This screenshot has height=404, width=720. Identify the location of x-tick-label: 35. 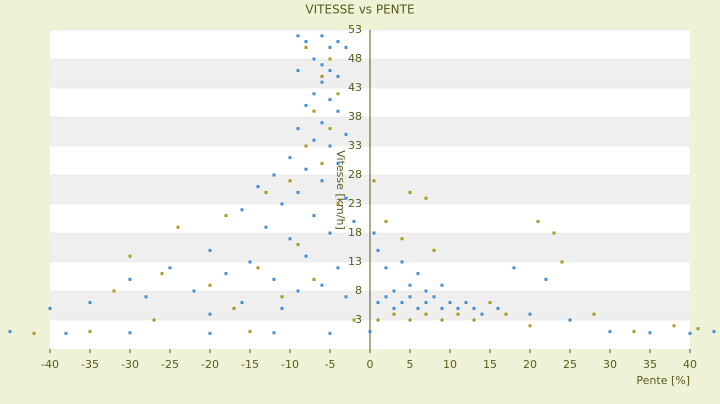
(650, 364).